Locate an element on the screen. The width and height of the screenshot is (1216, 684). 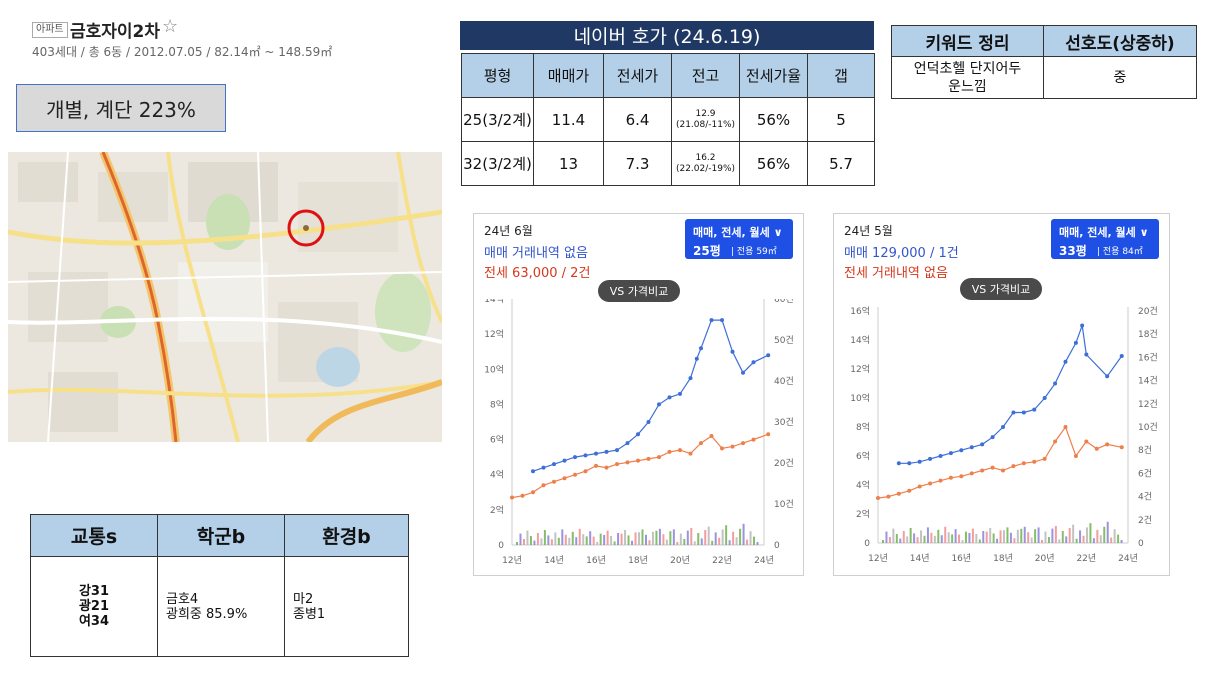
col-header-preference: 선호도(상중하) is located at coordinates (1120, 41).